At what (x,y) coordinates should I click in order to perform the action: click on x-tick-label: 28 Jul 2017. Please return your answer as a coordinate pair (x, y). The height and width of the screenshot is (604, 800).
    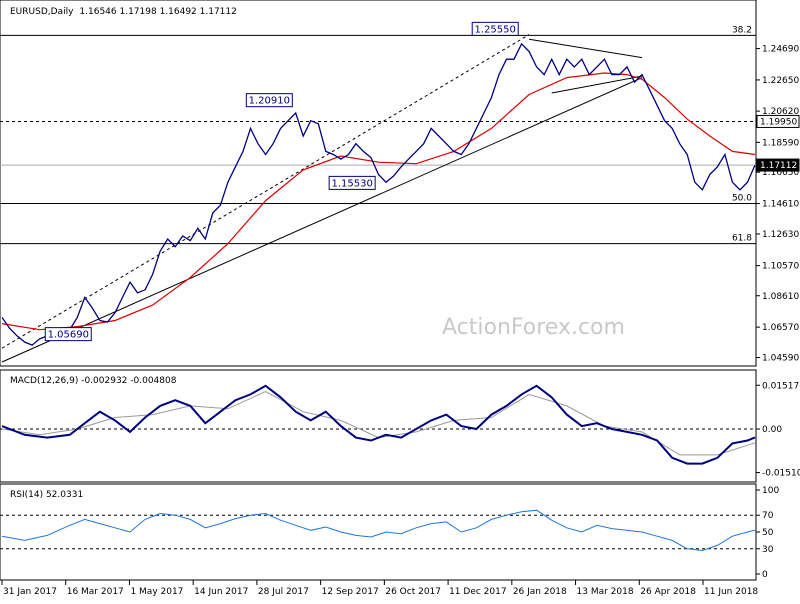
    Looking at the image, I should click on (283, 592).